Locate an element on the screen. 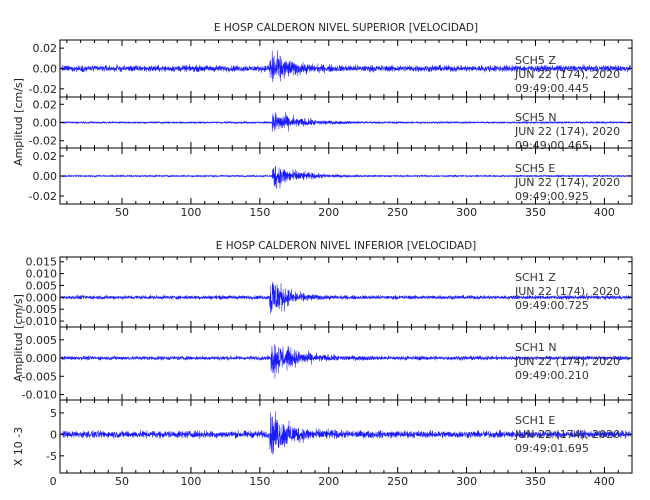 Image resolution: width=650 pixels, height=500 pixels. y-tick-label: 5 is located at coordinates (53, 413).